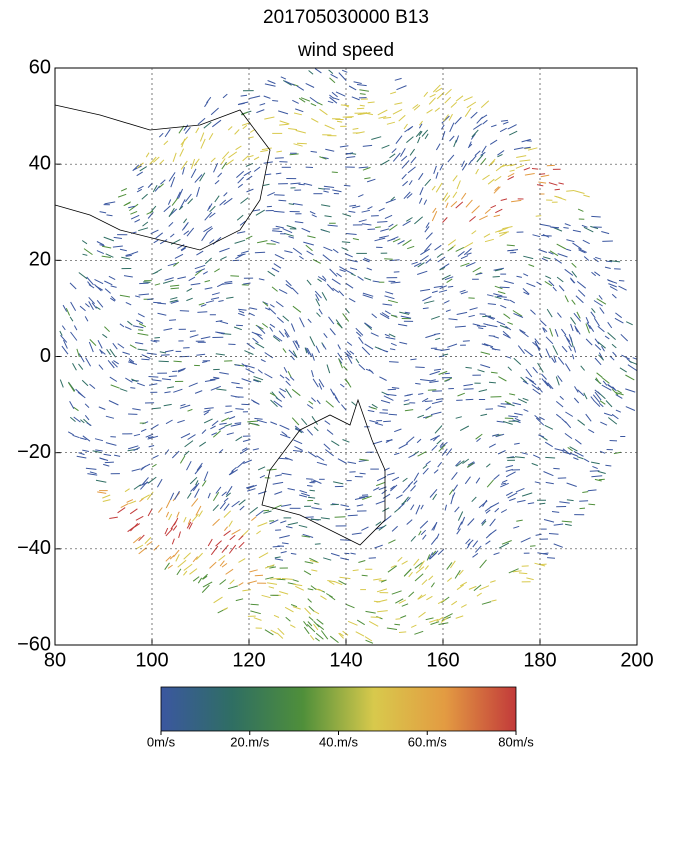 This screenshot has height=853, width=692. I want to click on y-tick-label: 0, so click(45, 356).